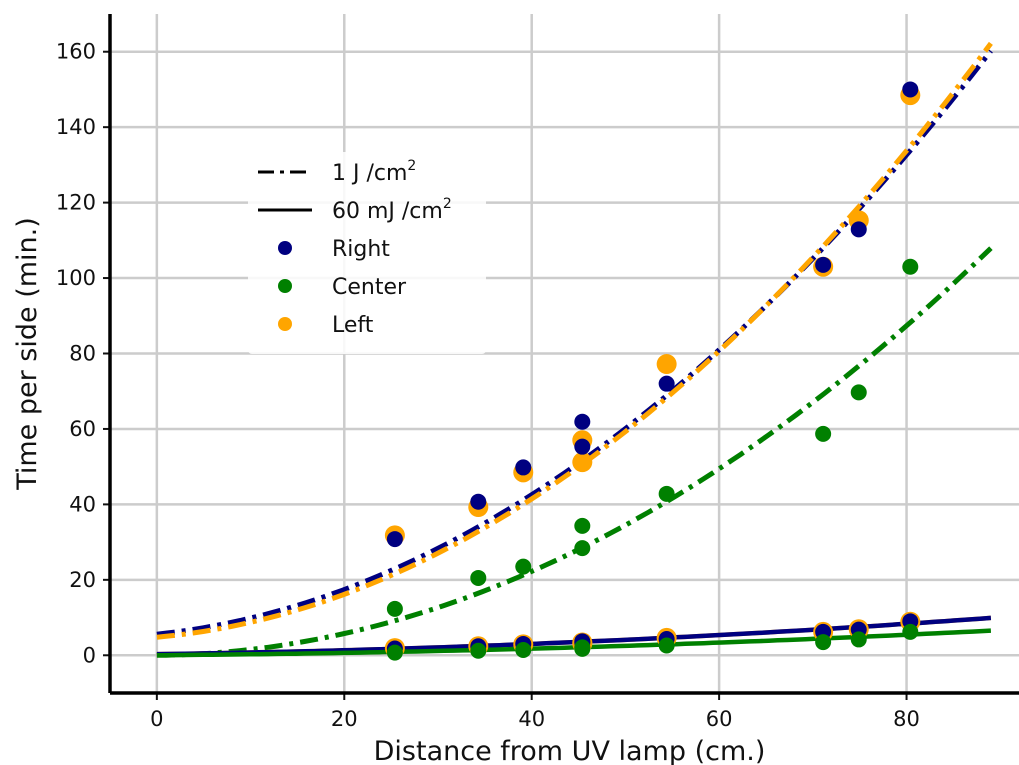 Image resolution: width=1019 pixels, height=765 pixels. What do you see at coordinates (906, 719) in the screenshot?
I see `x-tick-label: 80` at bounding box center [906, 719].